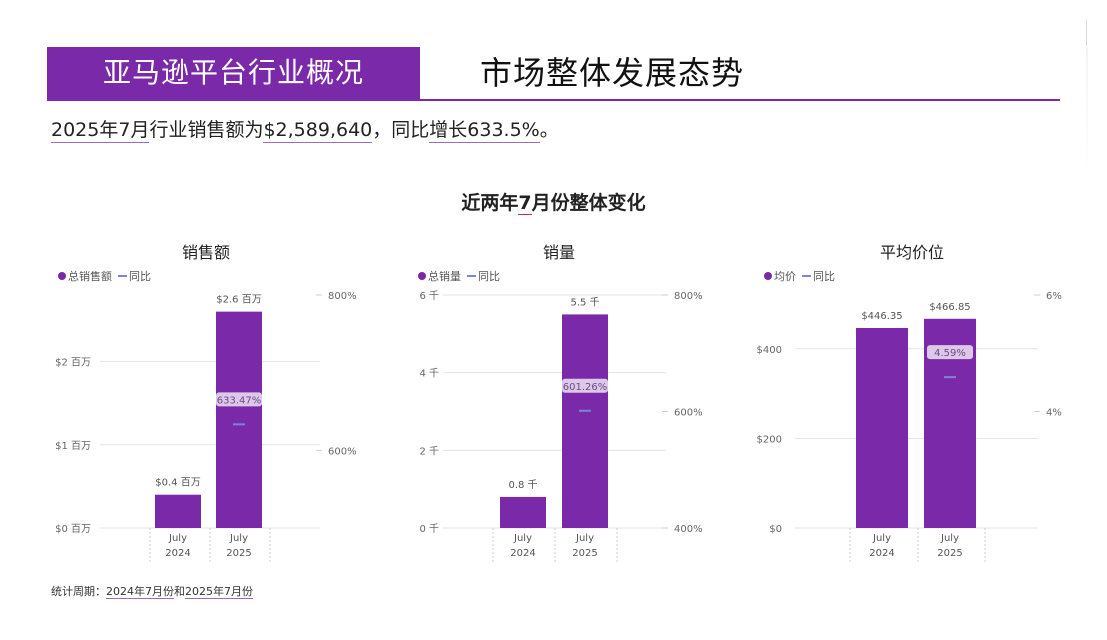 Image resolution: width=1107 pixels, height=640 pixels. What do you see at coordinates (429, 374) in the screenshot?
I see `y-left-tick-label: 4 千` at bounding box center [429, 374].